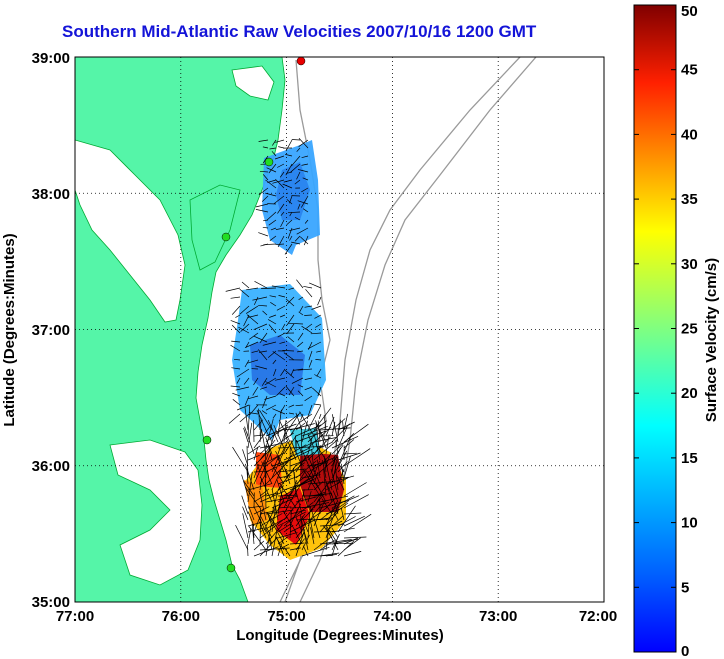  I want to click on colorbar-tick-label: 25, so click(689, 329).